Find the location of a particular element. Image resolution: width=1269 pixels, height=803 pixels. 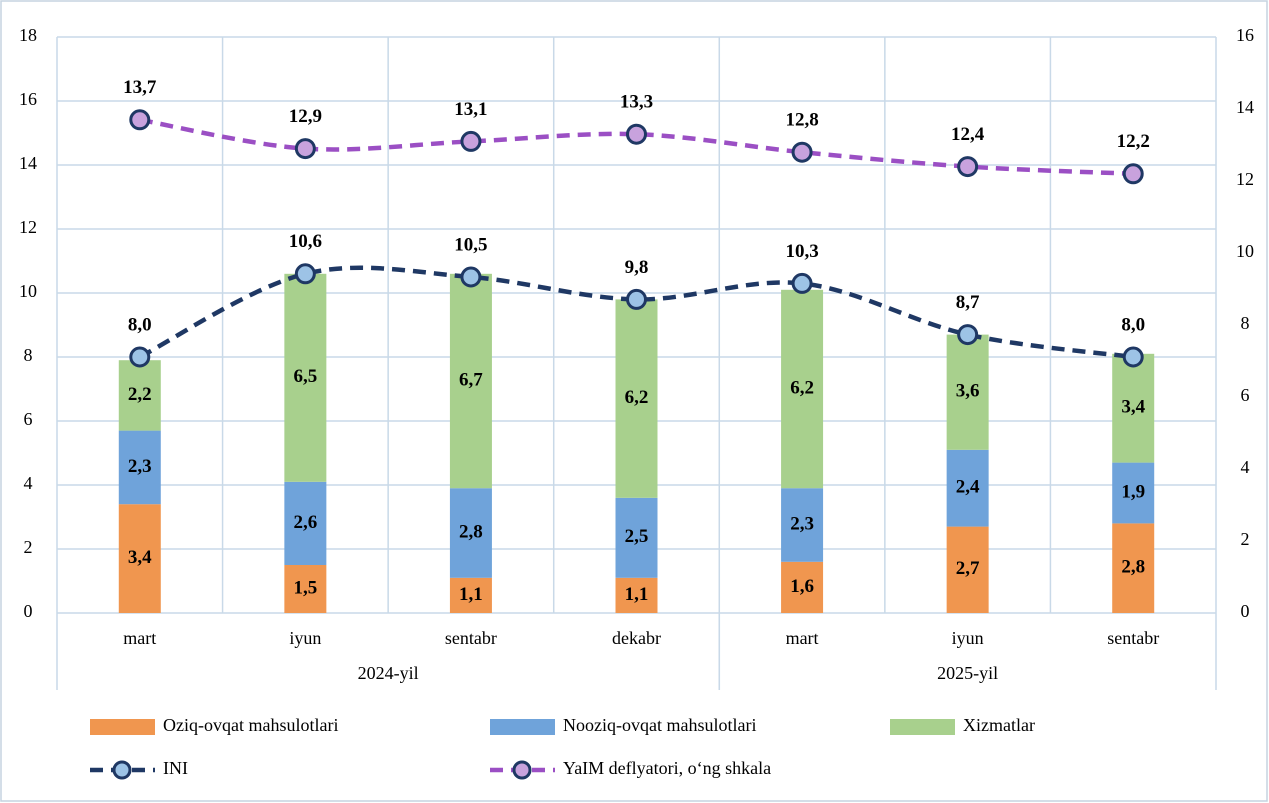

bar-label: 2,6 is located at coordinates (305, 522).